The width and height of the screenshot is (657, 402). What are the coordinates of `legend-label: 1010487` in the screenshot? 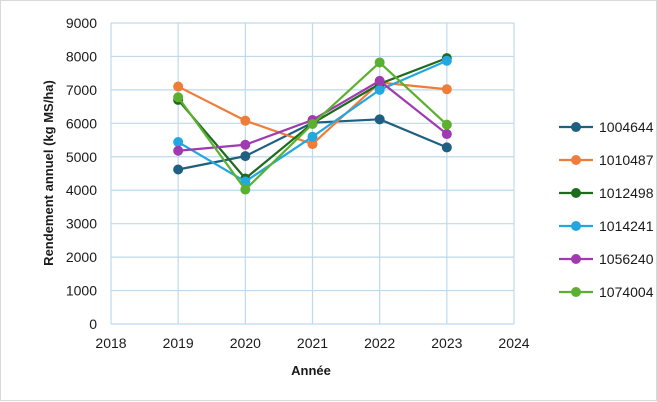 It's located at (626, 160).